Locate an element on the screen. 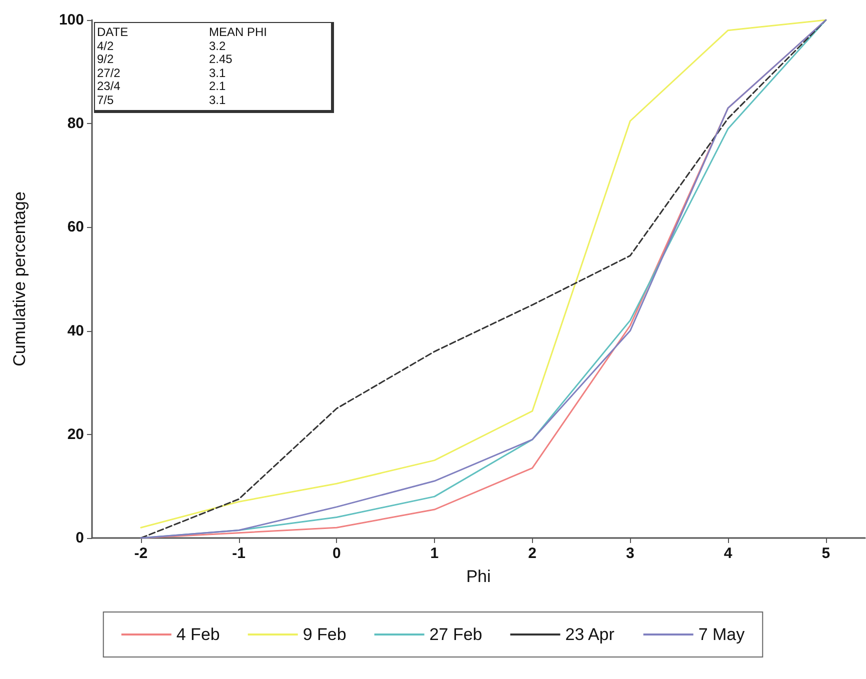  x-tick-label: -2 is located at coordinates (141, 553).